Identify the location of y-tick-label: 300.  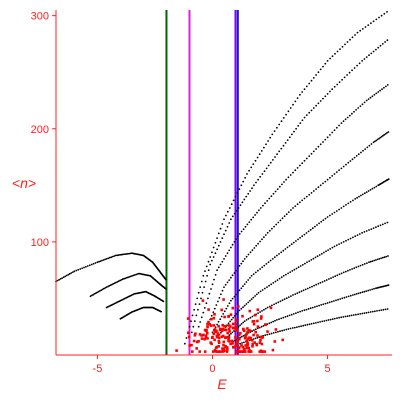
(40, 17).